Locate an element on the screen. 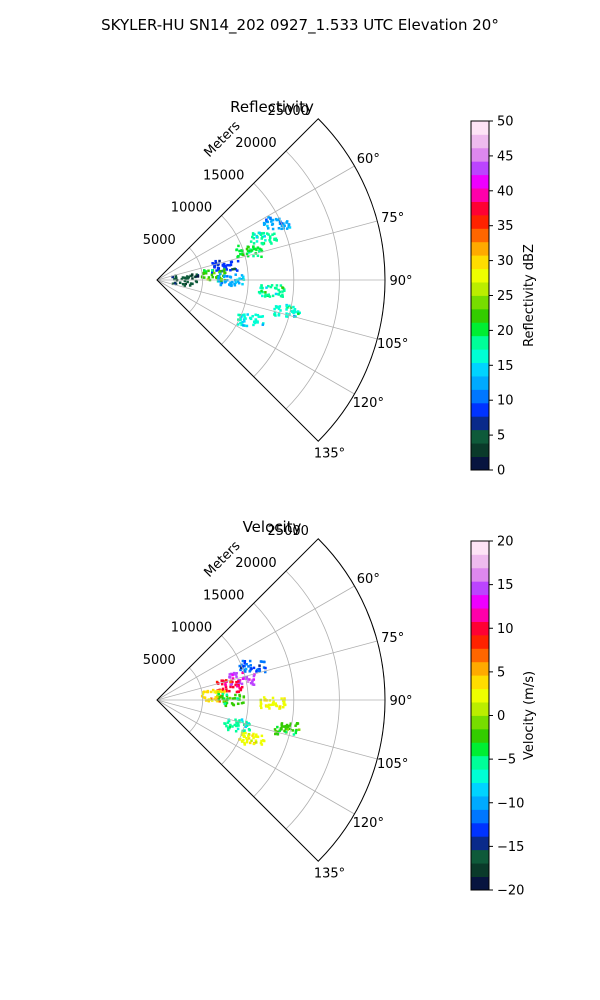 Image resolution: width=600 pixels, height=1000 pixels. colorbar-tick-label: 50 is located at coordinates (505, 122).